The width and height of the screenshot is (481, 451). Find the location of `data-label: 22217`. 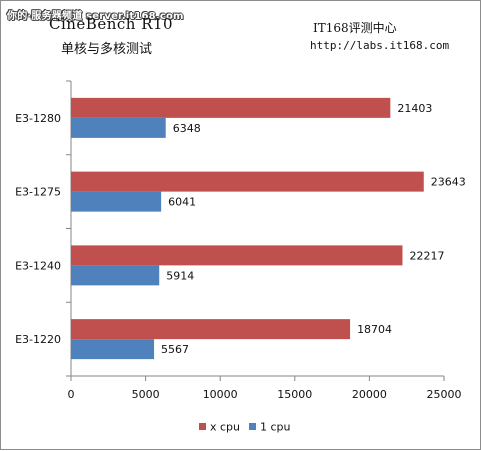

data-label: 22217 is located at coordinates (426, 255).